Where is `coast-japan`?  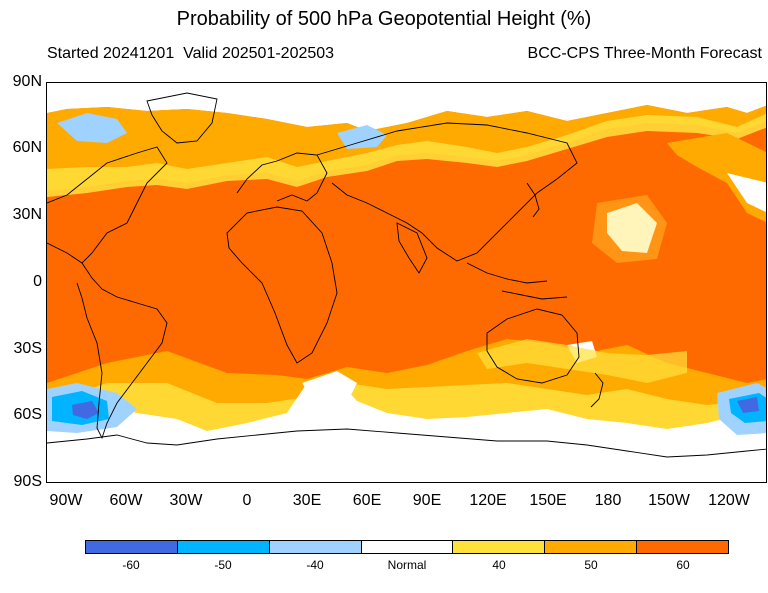 coast-japan is located at coordinates (533, 200).